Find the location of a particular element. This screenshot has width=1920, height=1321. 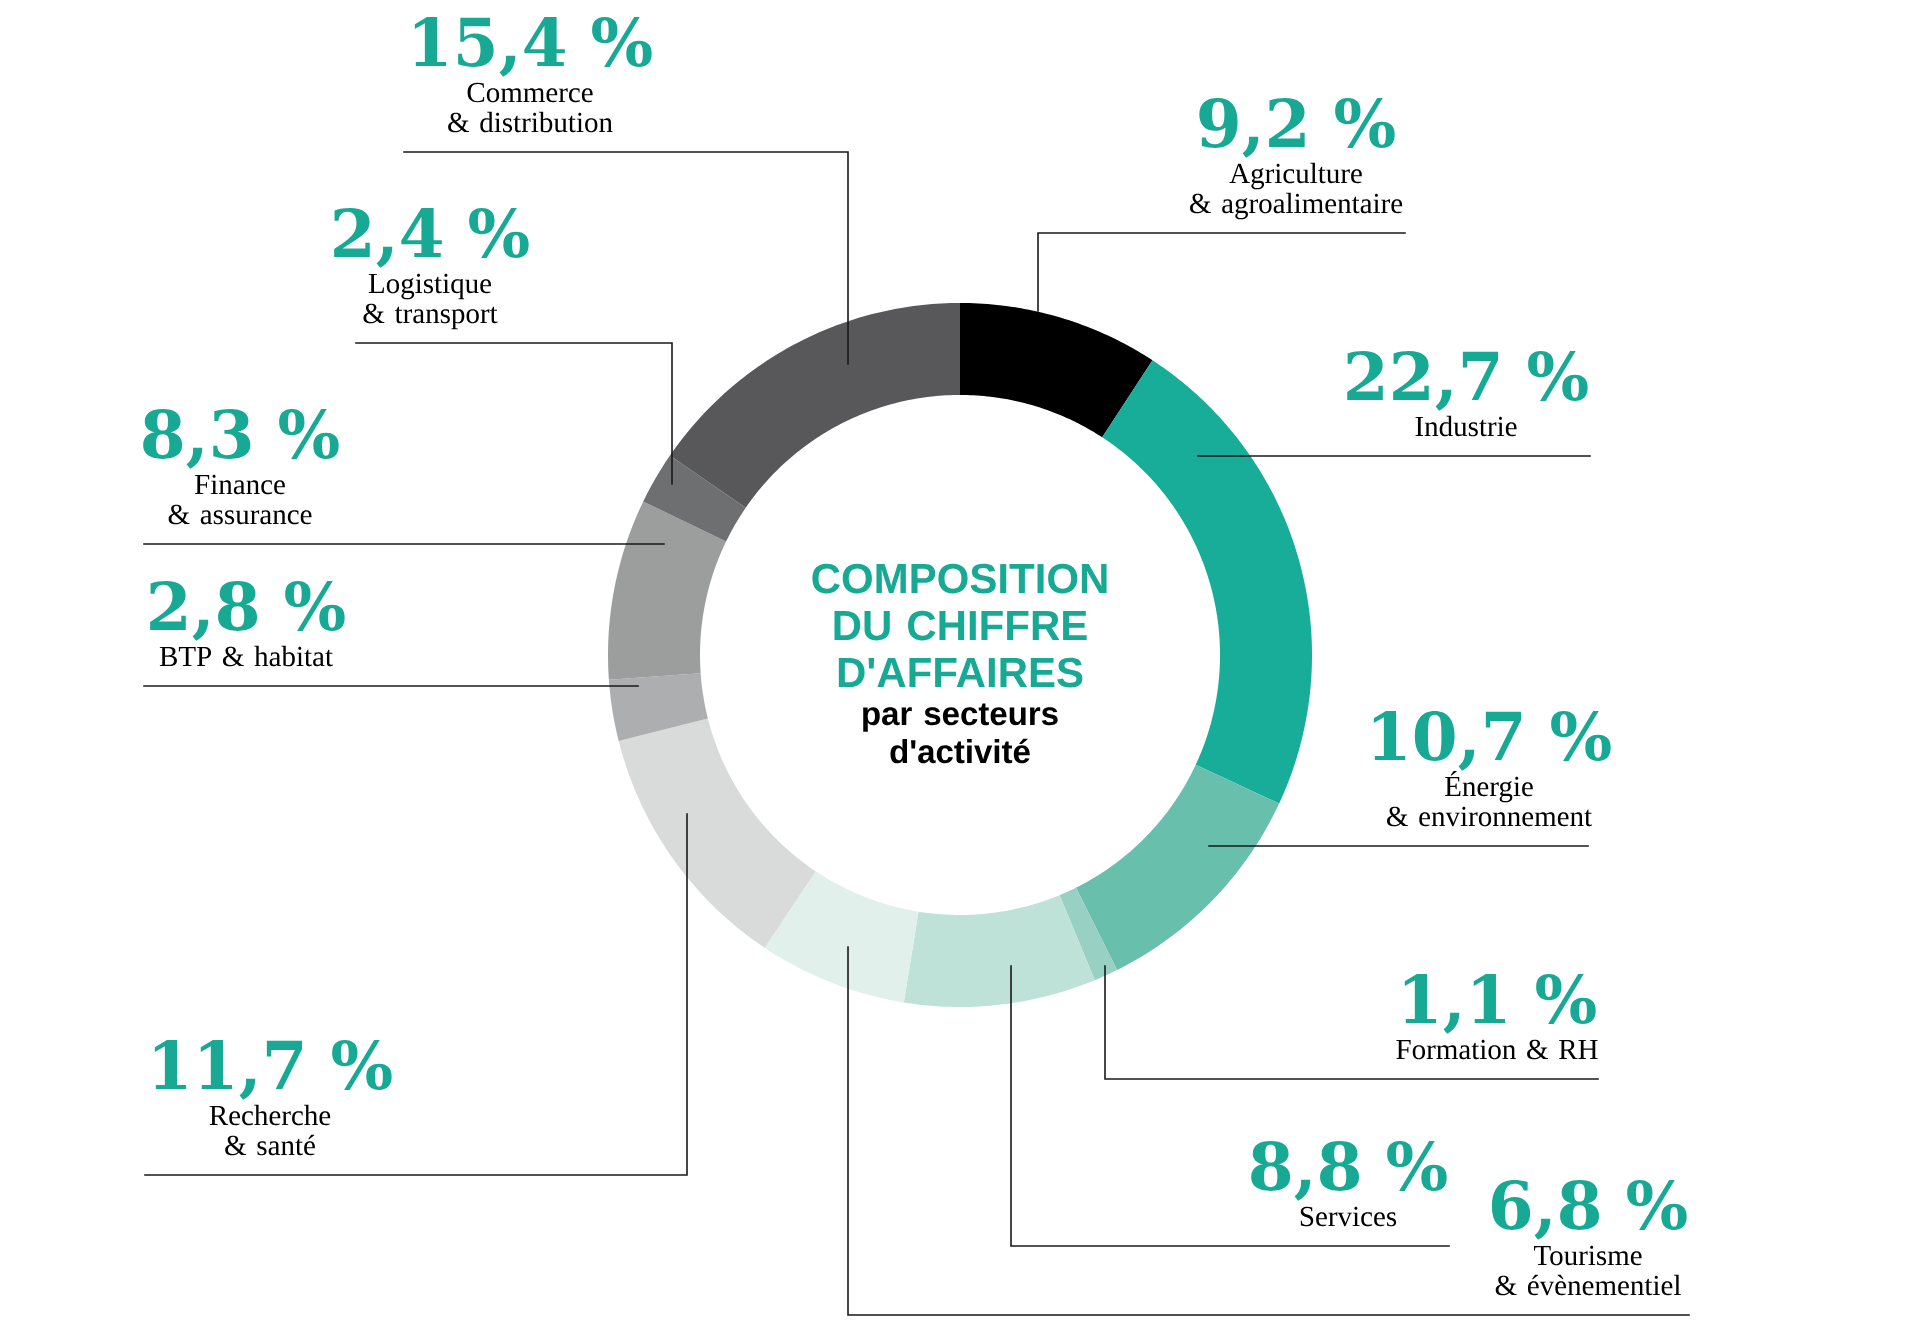

data-label: 15,4 % is located at coordinates (533, 46).